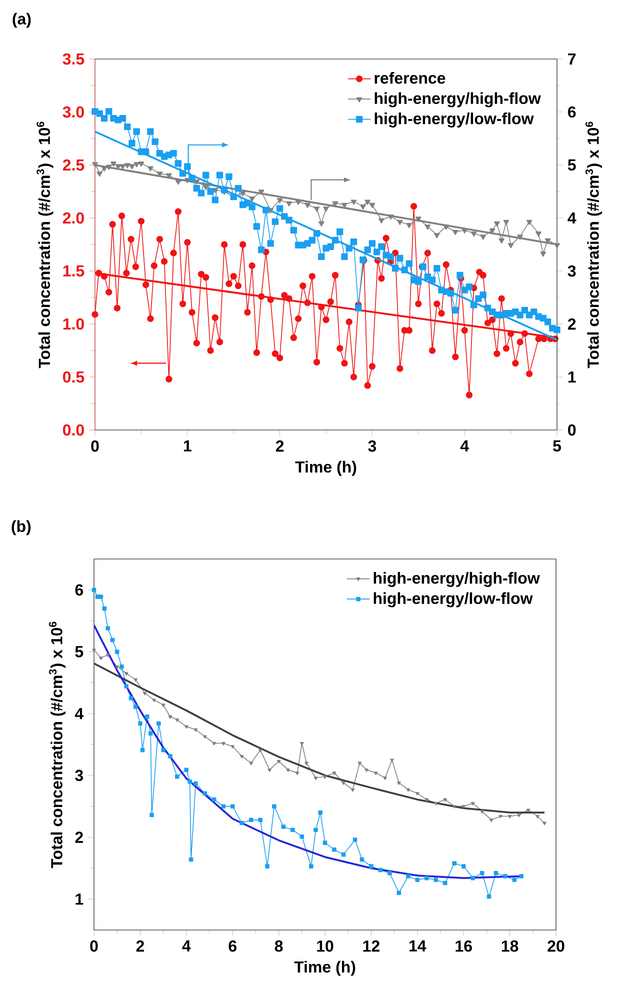 The height and width of the screenshot is (998, 632). Describe the element at coordinates (73, 430) in the screenshot. I see `y-tick-label: 0.0` at that location.